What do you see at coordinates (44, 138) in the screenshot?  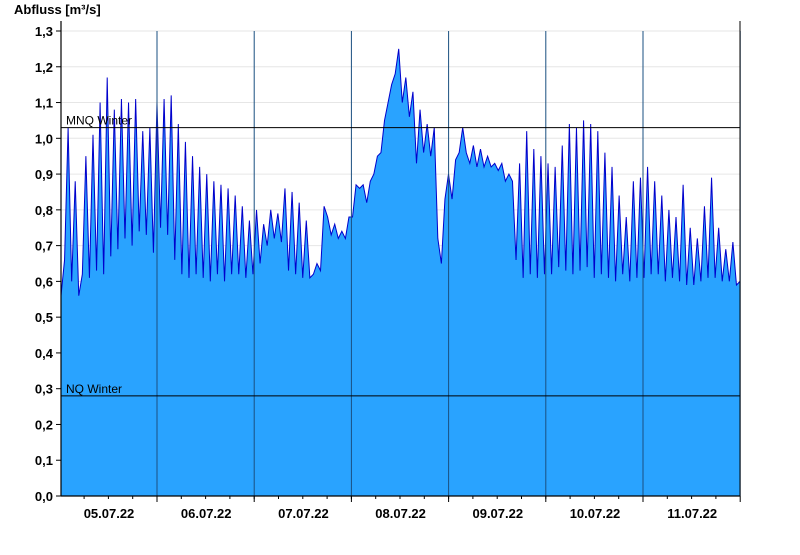 I see `y-tick-label: 1,0` at bounding box center [44, 138].